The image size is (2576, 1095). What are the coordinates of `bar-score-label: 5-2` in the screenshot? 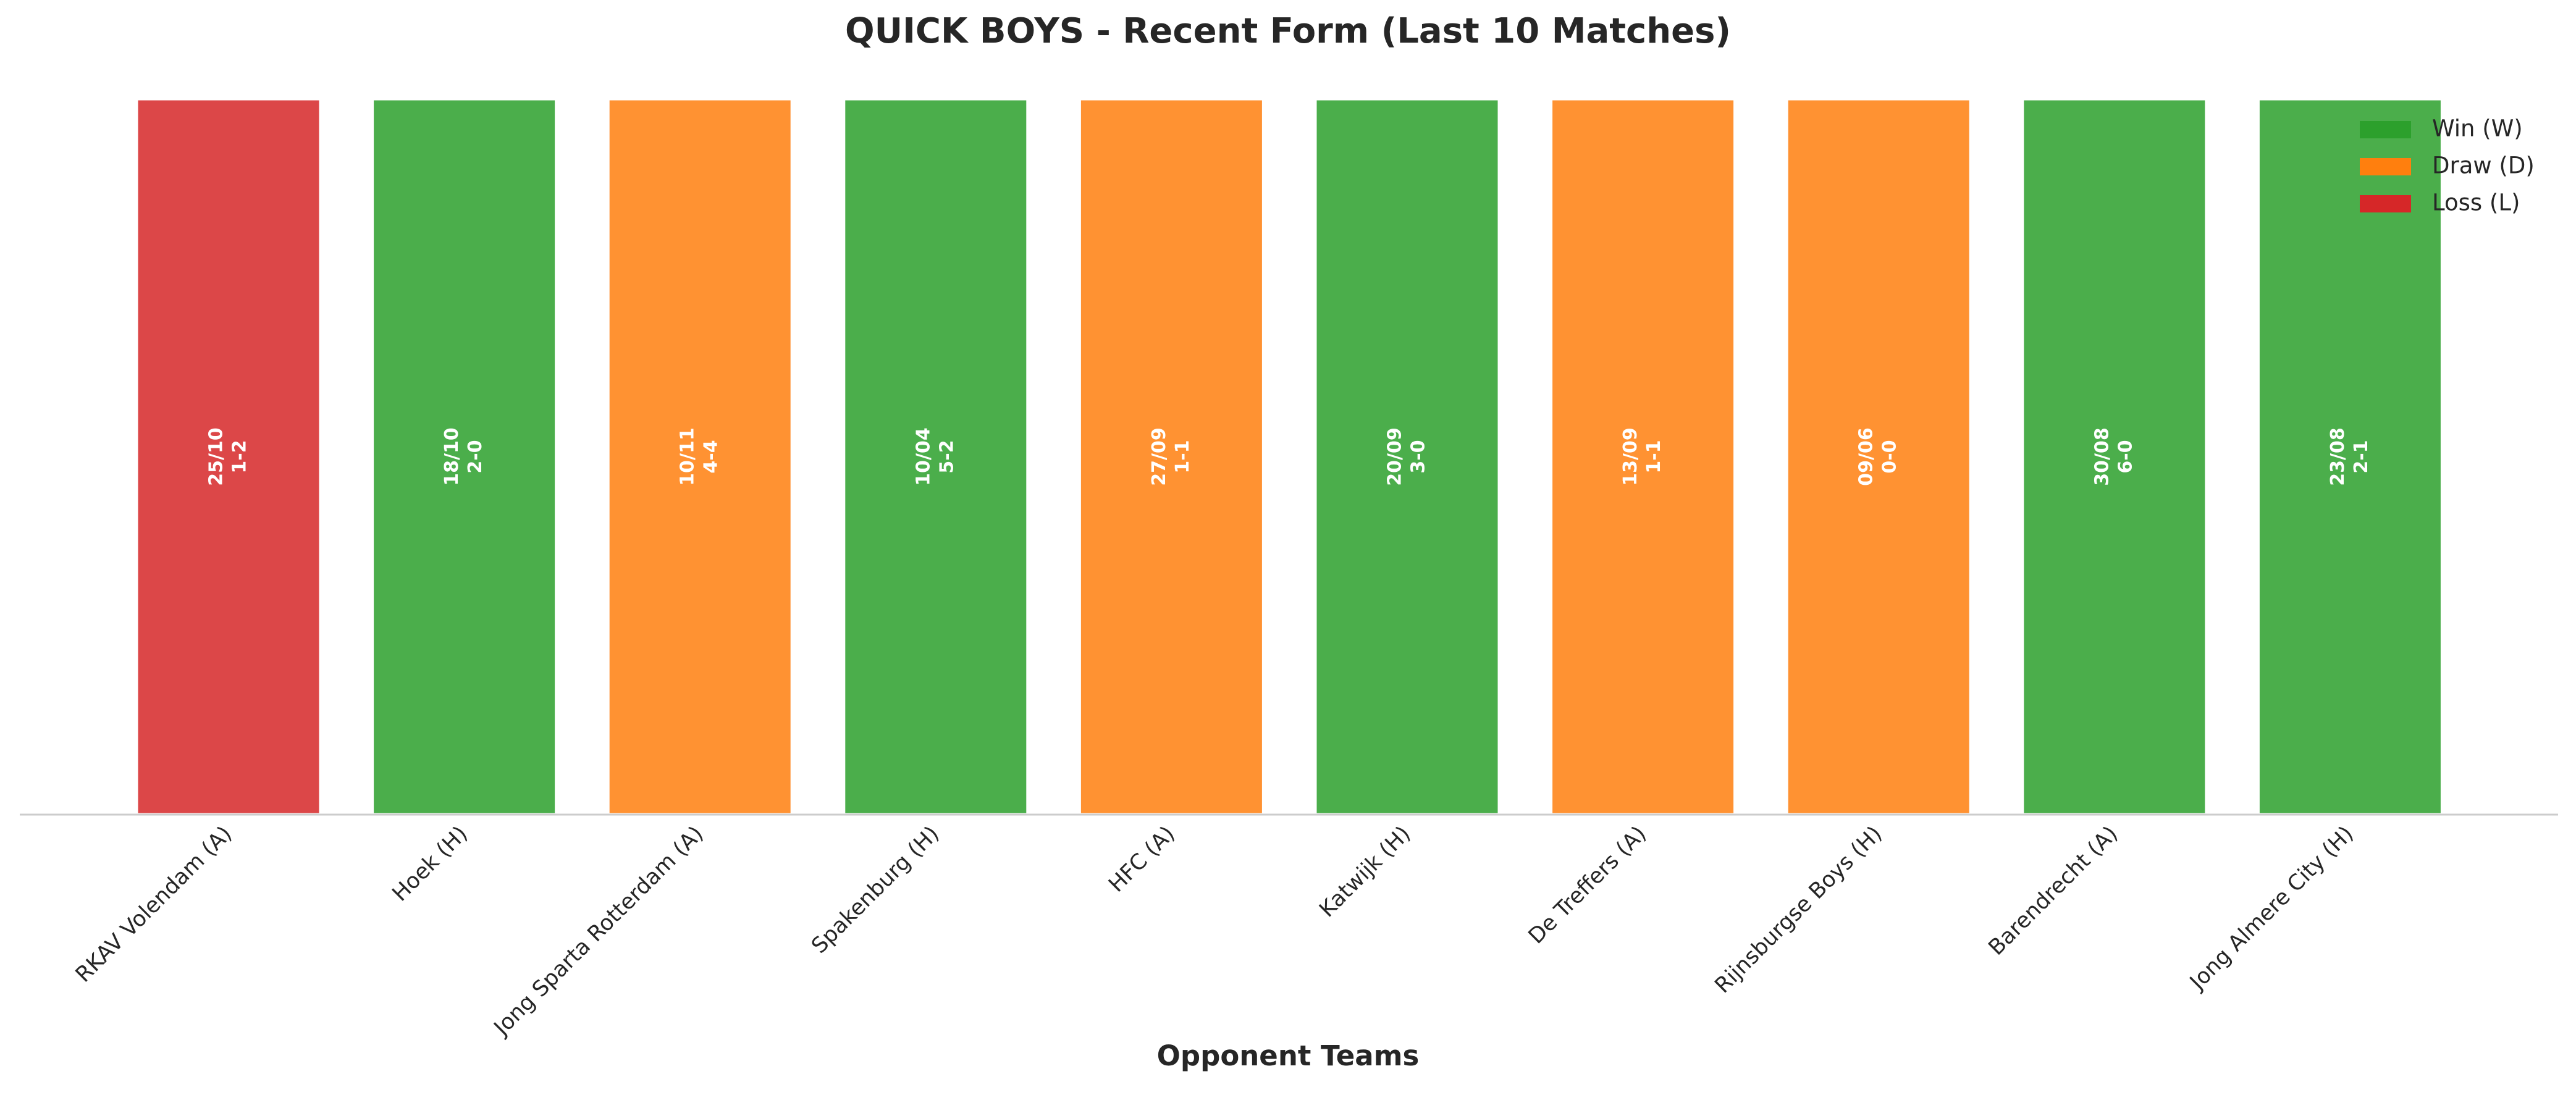 It's located at (947, 456).